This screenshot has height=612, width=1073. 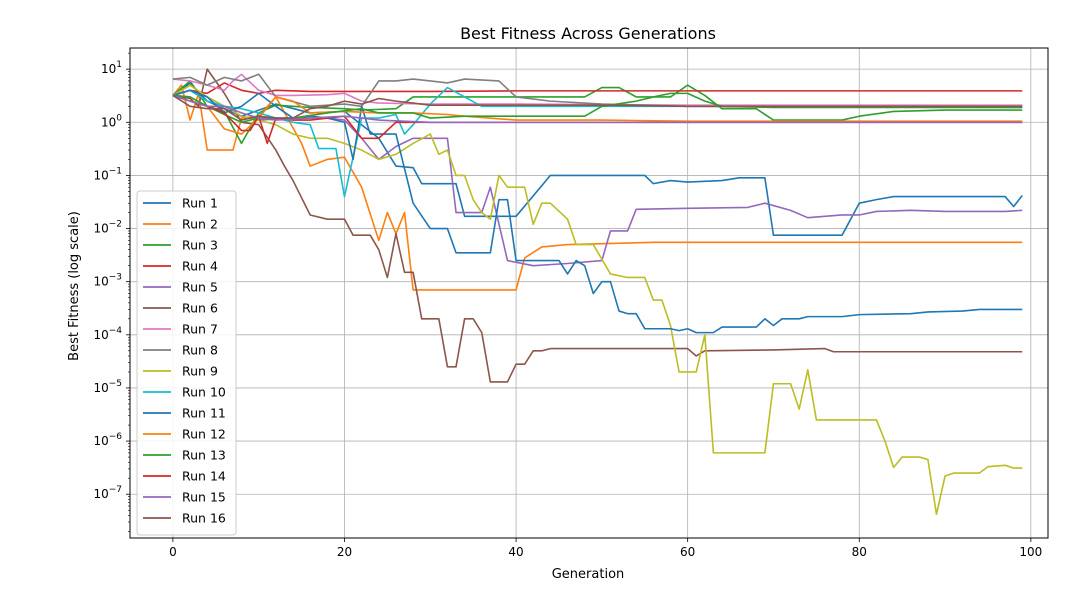 What do you see at coordinates (515, 552) in the screenshot?
I see `x-tick-label: 40` at bounding box center [515, 552].